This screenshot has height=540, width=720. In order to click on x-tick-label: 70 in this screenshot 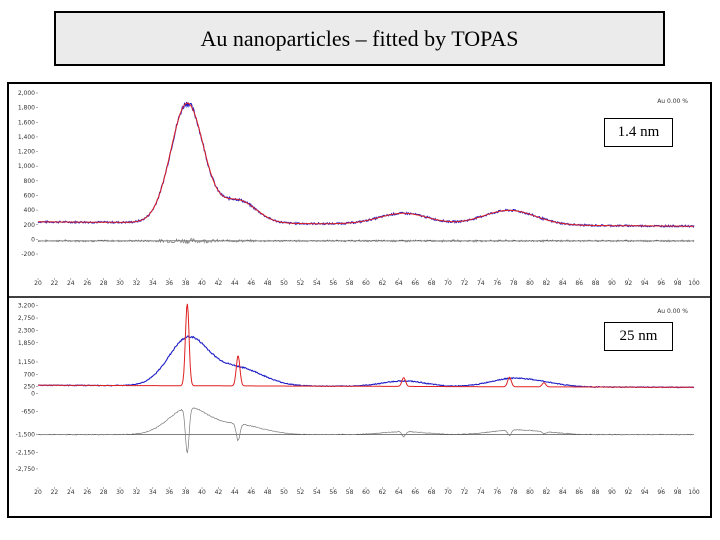, I will do `click(448, 283)`.